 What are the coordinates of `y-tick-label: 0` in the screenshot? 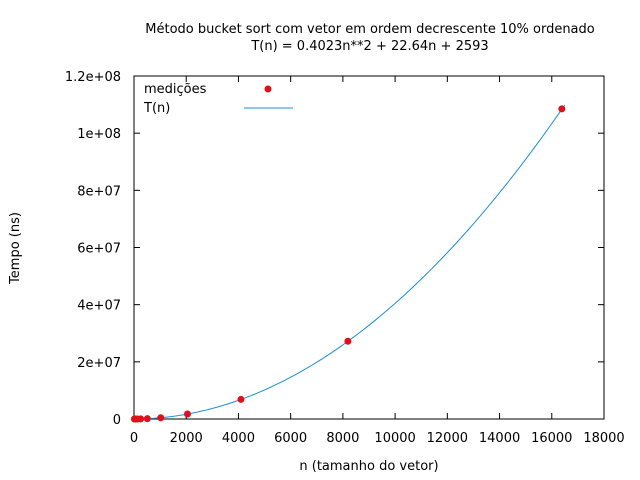 It's located at (117, 420).